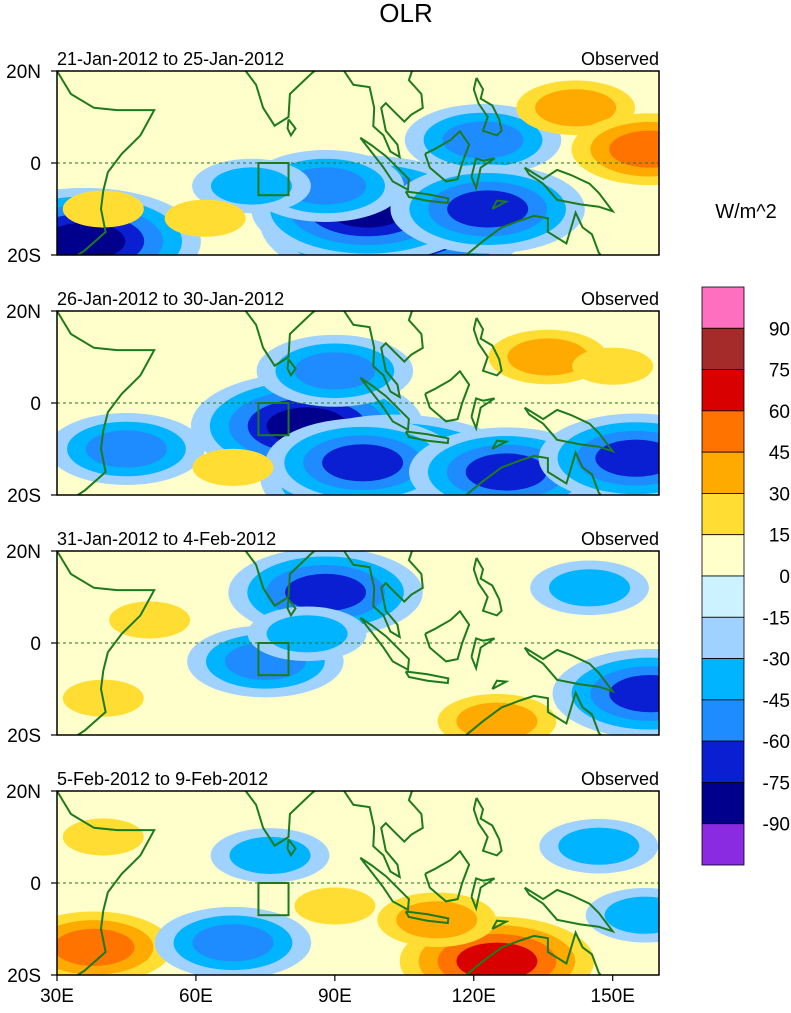 The width and height of the screenshot is (791, 1013). I want to click on colorbar-level-label: -45, so click(776, 701).